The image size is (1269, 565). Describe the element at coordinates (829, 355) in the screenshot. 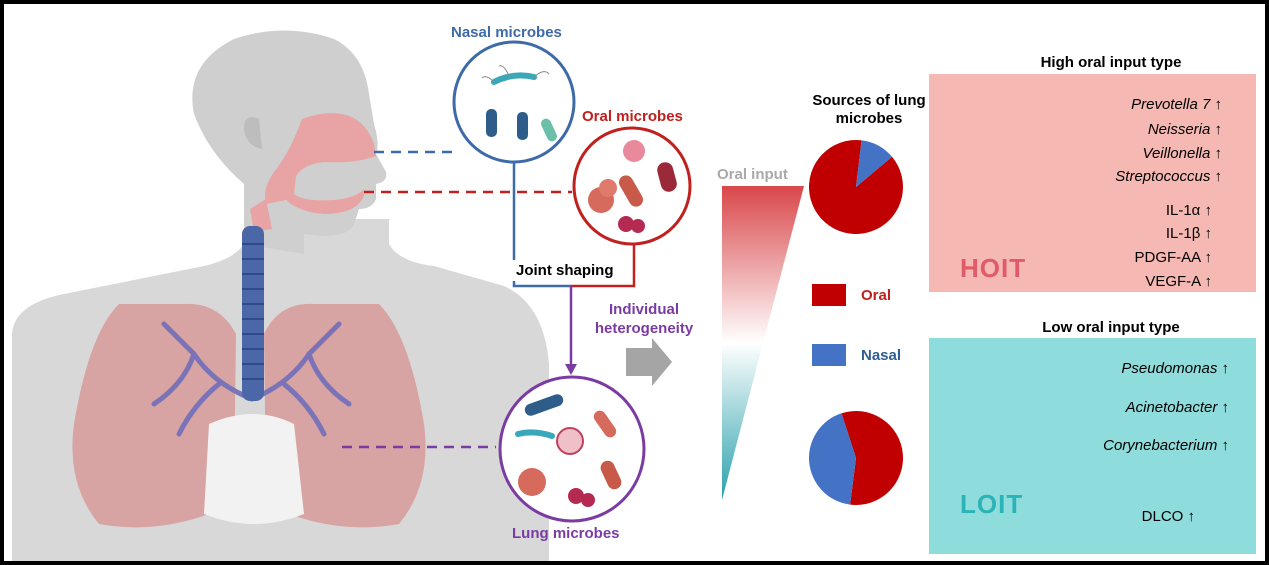

I see `legend-nasal-swatch` at that location.